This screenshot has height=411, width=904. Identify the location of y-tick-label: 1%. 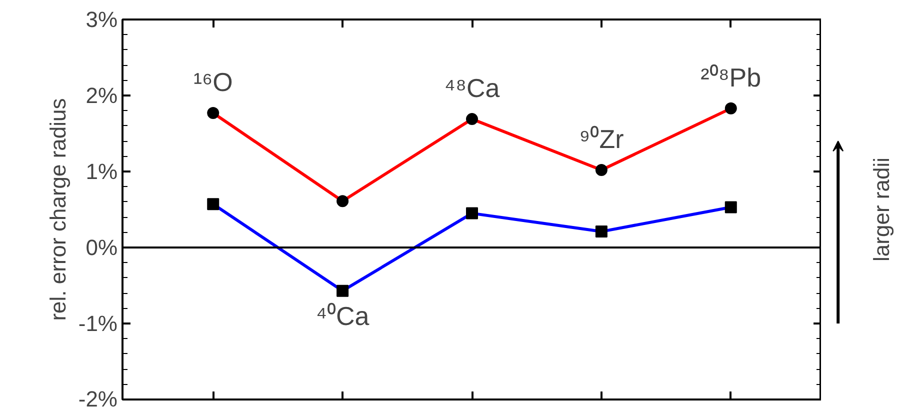
(102, 171).